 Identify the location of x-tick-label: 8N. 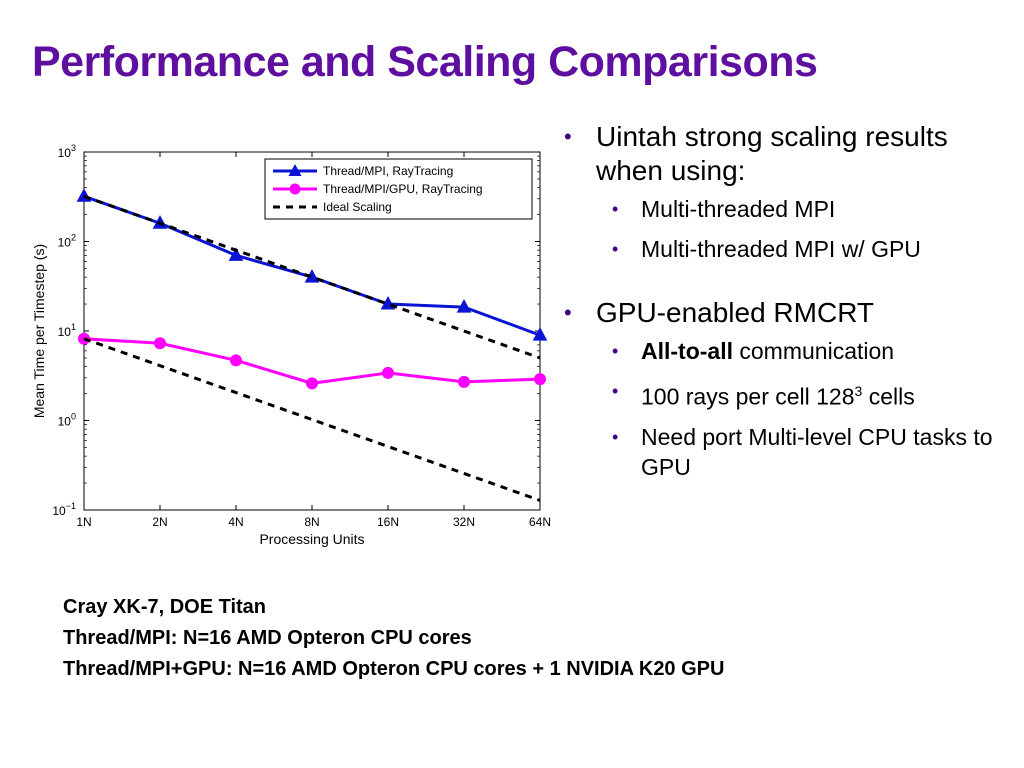
(311, 522).